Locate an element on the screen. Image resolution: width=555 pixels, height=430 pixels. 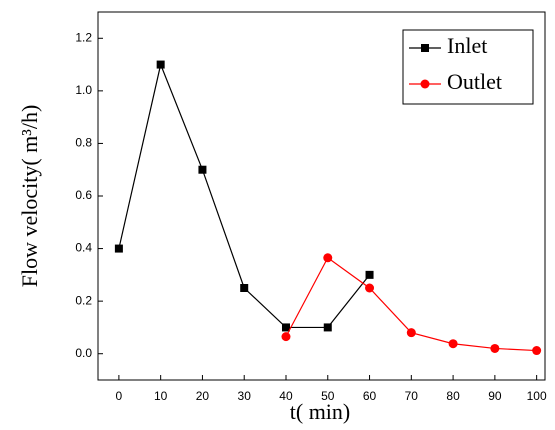
legend-box is located at coordinates (468, 67).